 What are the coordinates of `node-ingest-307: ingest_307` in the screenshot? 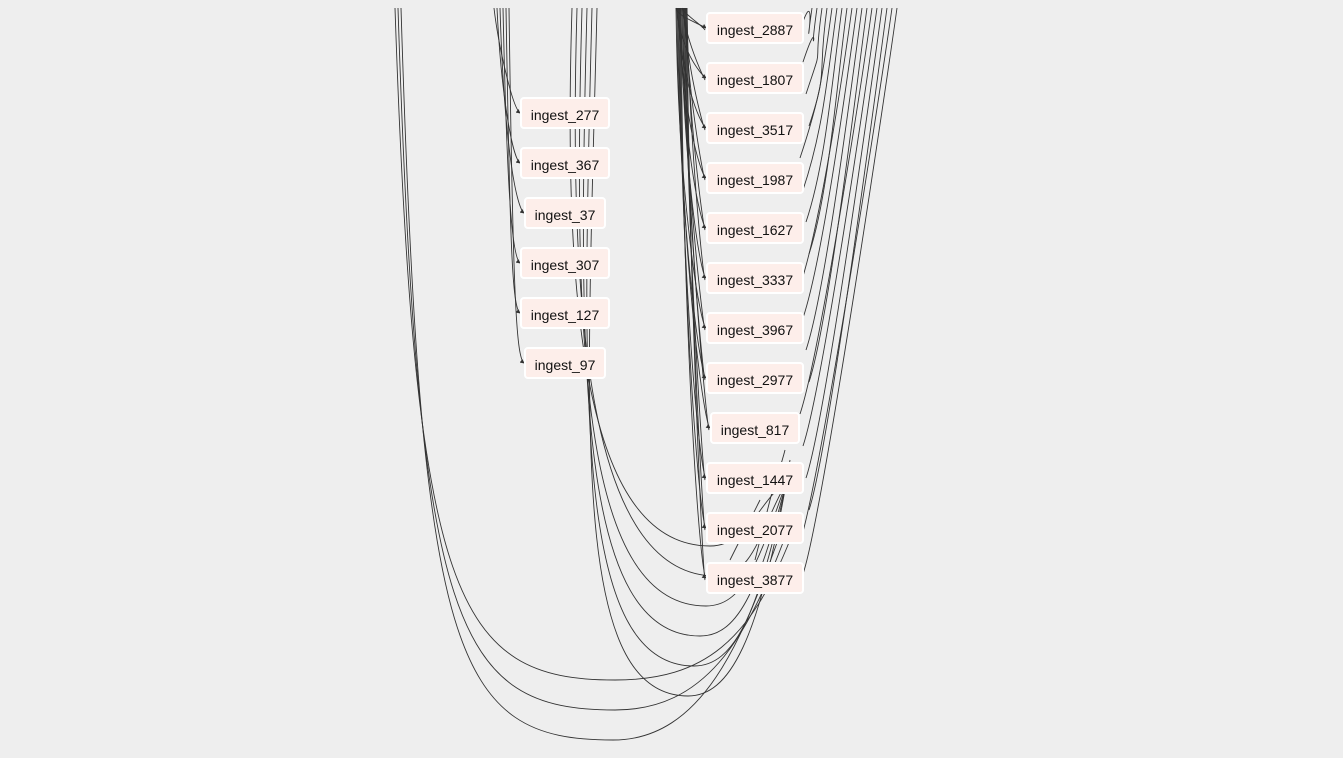 It's located at (565, 263).